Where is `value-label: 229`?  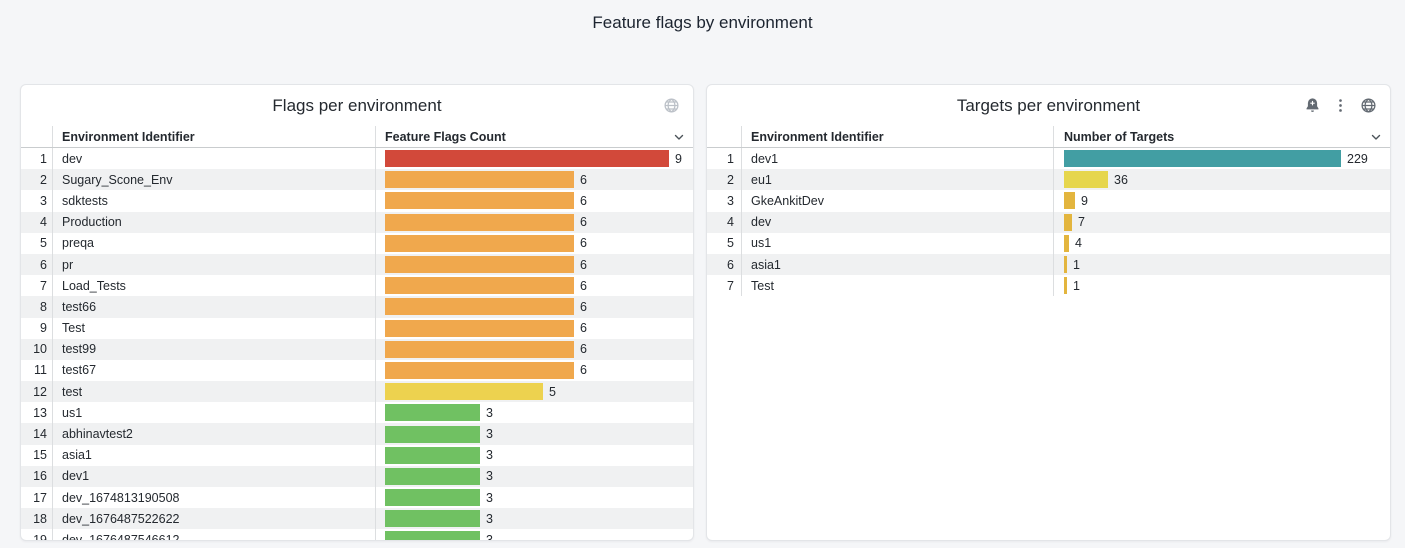 value-label: 229 is located at coordinates (1357, 158).